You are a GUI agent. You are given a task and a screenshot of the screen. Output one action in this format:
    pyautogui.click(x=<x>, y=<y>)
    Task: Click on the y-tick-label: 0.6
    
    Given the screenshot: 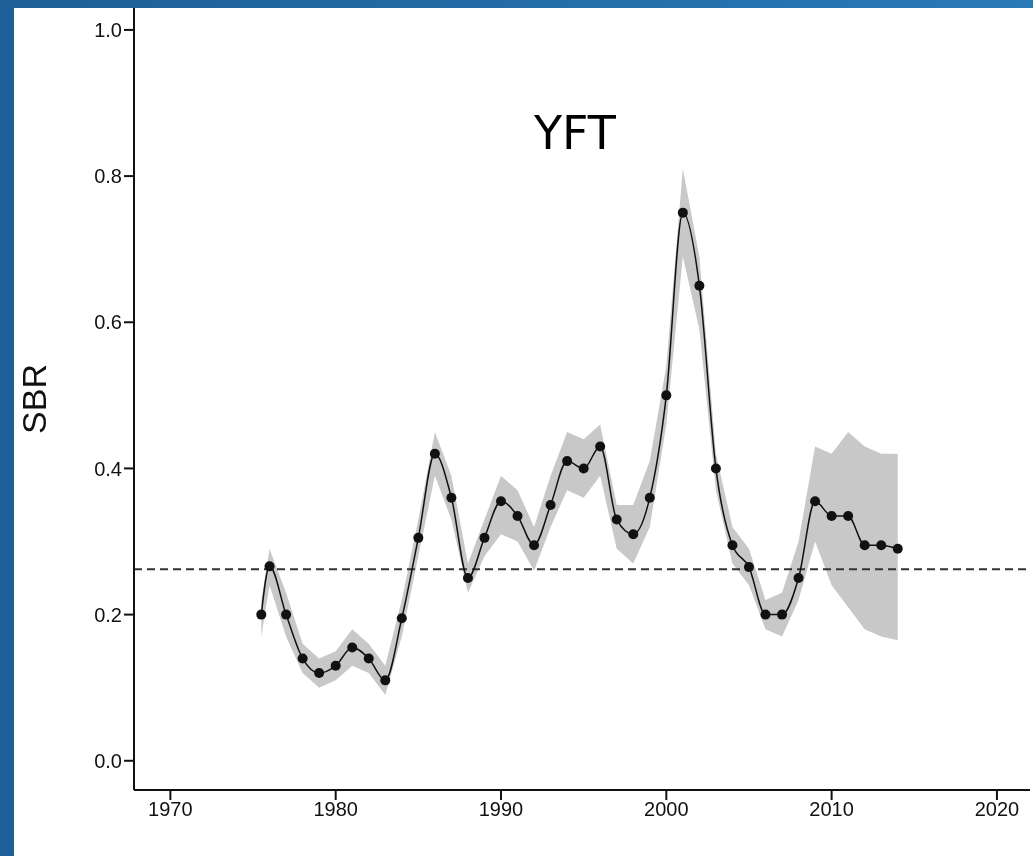 What is the action you would take?
    pyautogui.click(x=108, y=322)
    